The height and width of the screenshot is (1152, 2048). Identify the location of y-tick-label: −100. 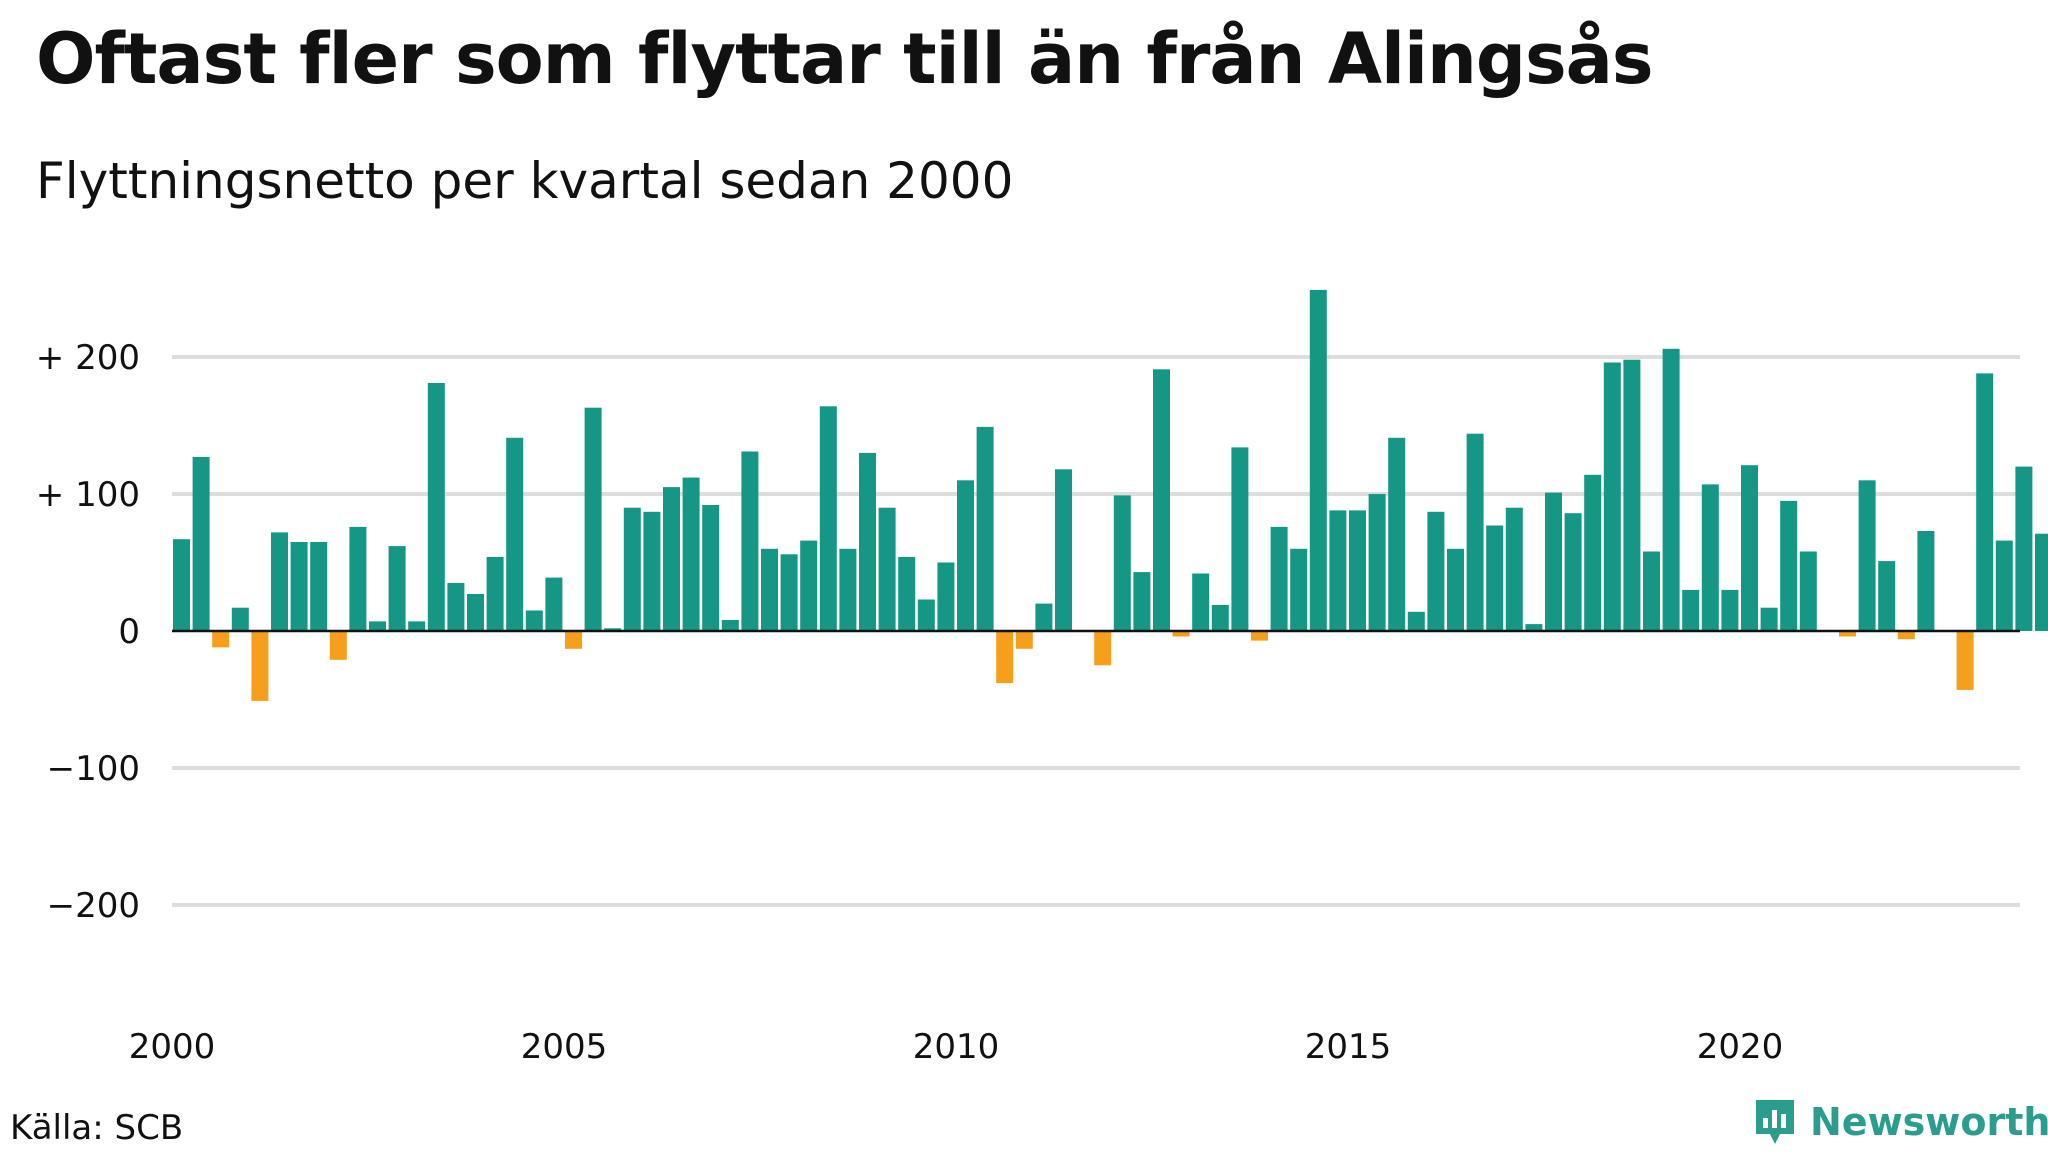
(93, 769).